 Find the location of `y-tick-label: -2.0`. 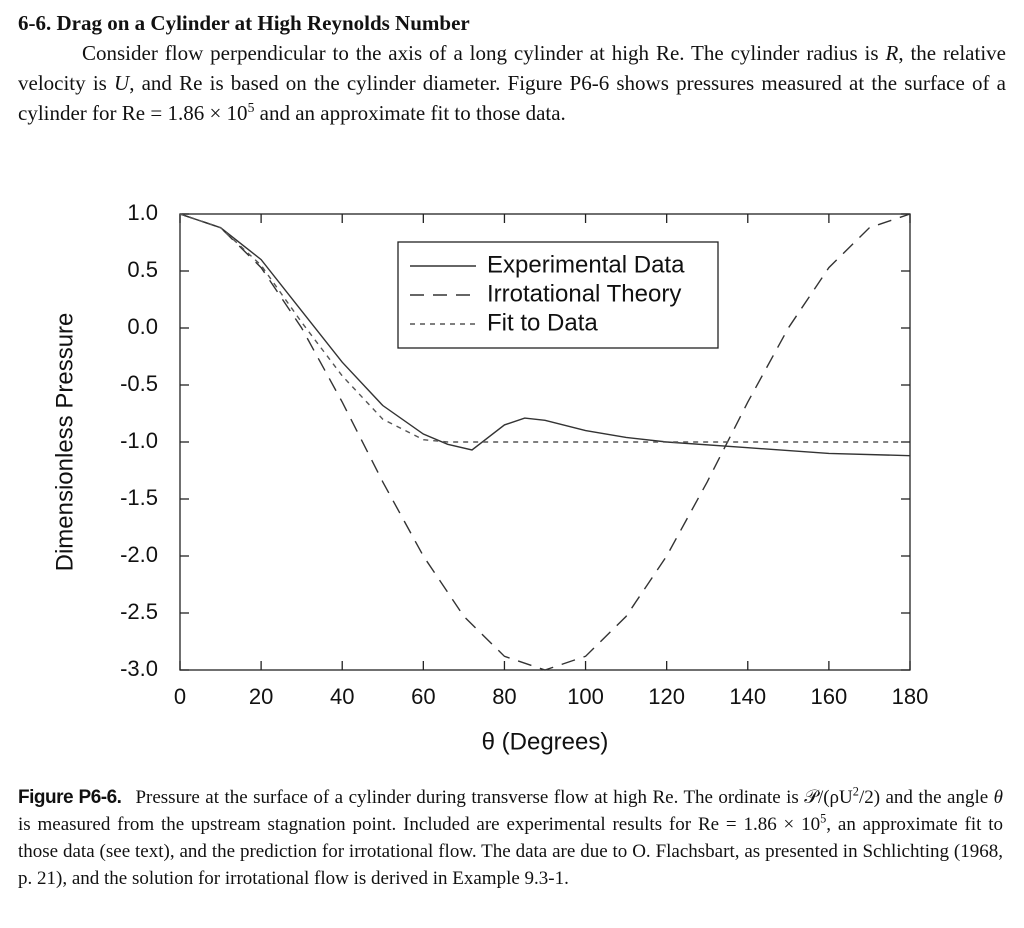

y-tick-label: -2.0 is located at coordinates (139, 554).